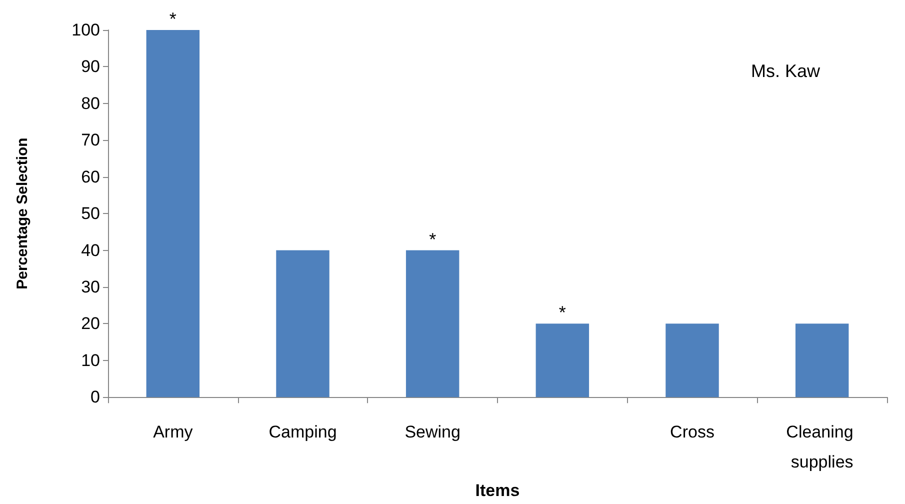 Image resolution: width=905 pixels, height=504 pixels. I want to click on x-tick-label: Cross, so click(692, 432).